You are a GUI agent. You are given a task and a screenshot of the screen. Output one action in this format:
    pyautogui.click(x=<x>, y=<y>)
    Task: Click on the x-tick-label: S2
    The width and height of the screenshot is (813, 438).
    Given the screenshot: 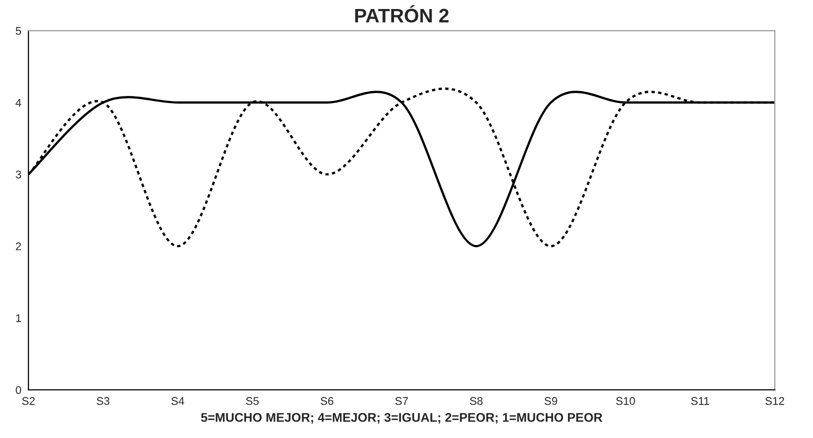 What is the action you would take?
    pyautogui.click(x=28, y=401)
    